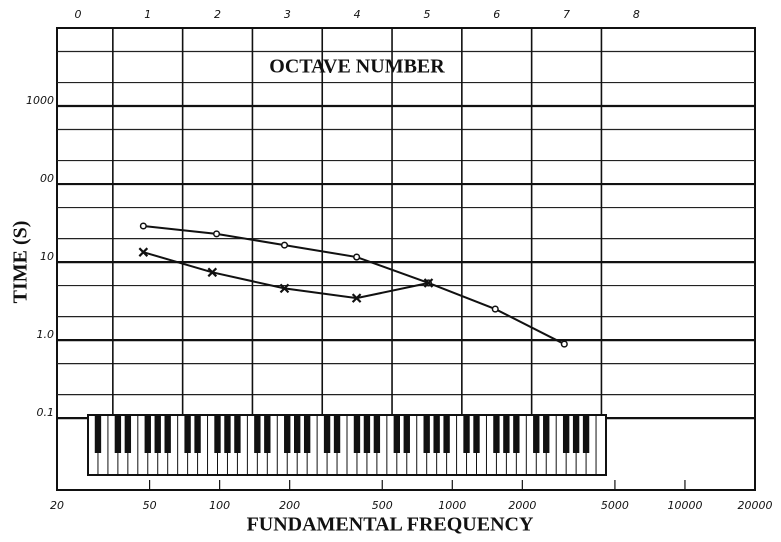  What do you see at coordinates (46, 334) in the screenshot?
I see `y-tick-label: 1.0` at bounding box center [46, 334].